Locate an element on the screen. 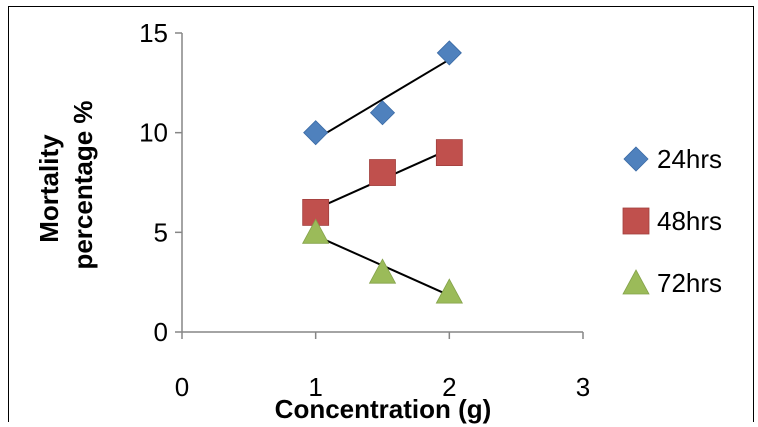 This screenshot has width=758, height=427. x-tick-label: 2 is located at coordinates (449, 387).